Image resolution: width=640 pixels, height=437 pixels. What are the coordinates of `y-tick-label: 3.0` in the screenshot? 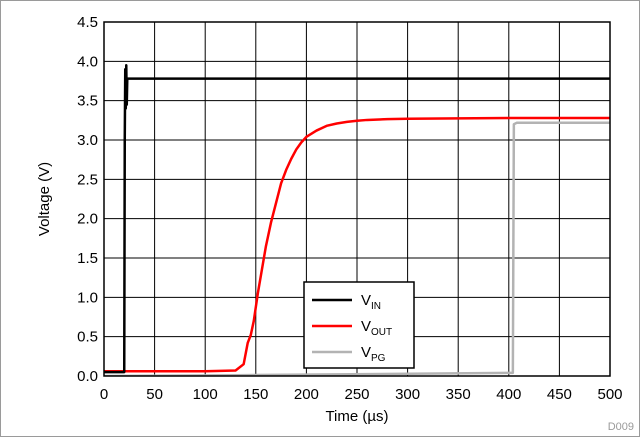 It's located at (87, 140).